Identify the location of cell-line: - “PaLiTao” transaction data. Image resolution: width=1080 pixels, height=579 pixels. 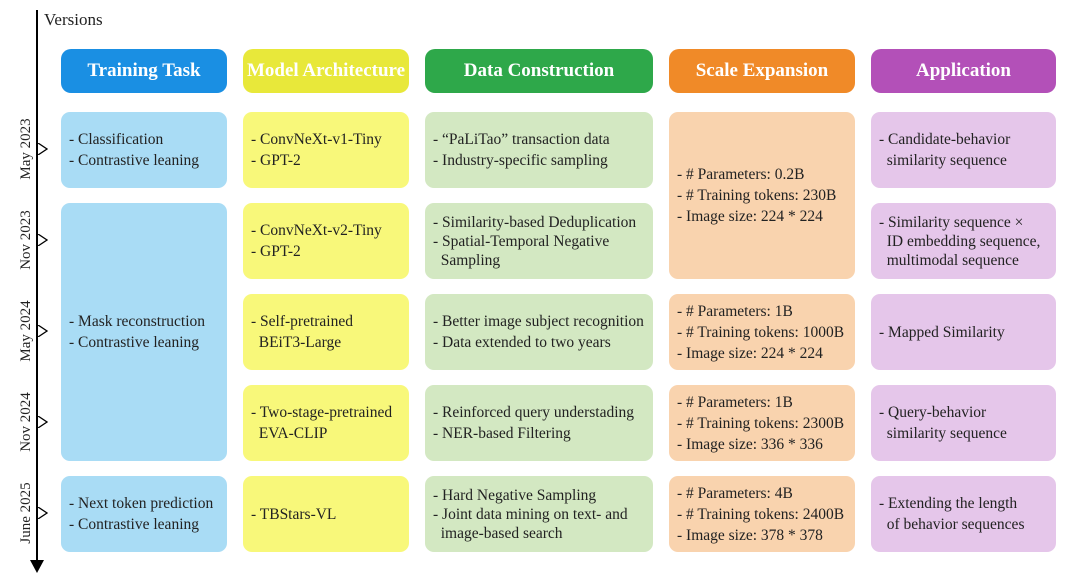
(521, 139).